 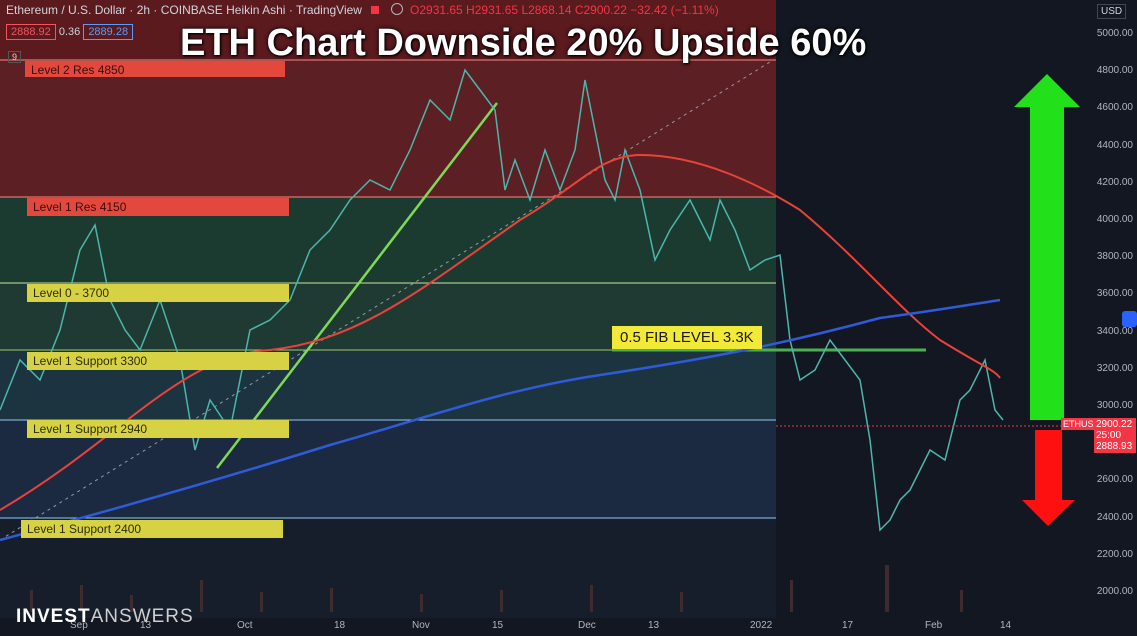 What do you see at coordinates (191, 10) in the screenshot?
I see `exchange: COINBASE` at bounding box center [191, 10].